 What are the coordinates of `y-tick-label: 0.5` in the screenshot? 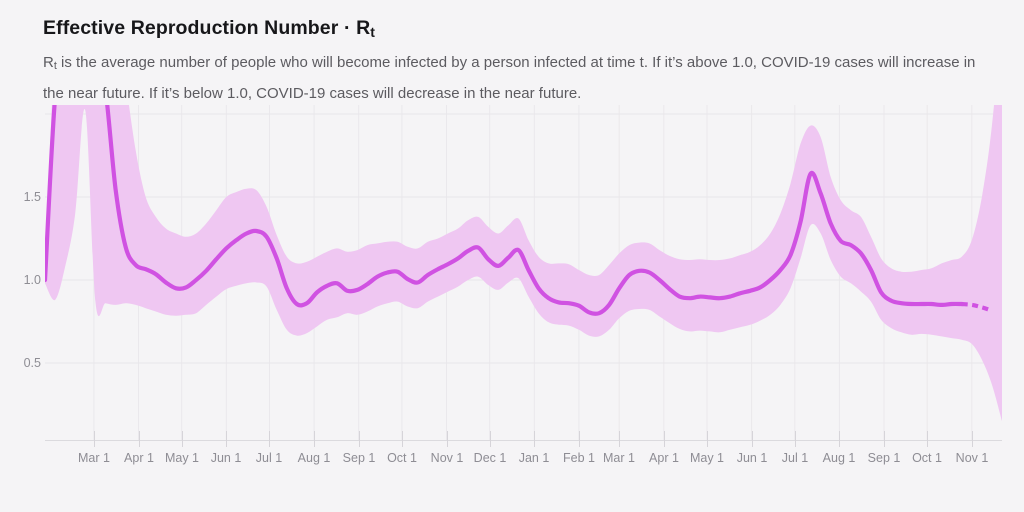 It's located at (32, 363).